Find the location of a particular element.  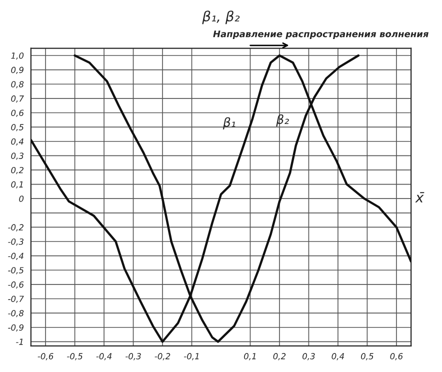

y-tick-label: -0,8 is located at coordinates (16, 314).